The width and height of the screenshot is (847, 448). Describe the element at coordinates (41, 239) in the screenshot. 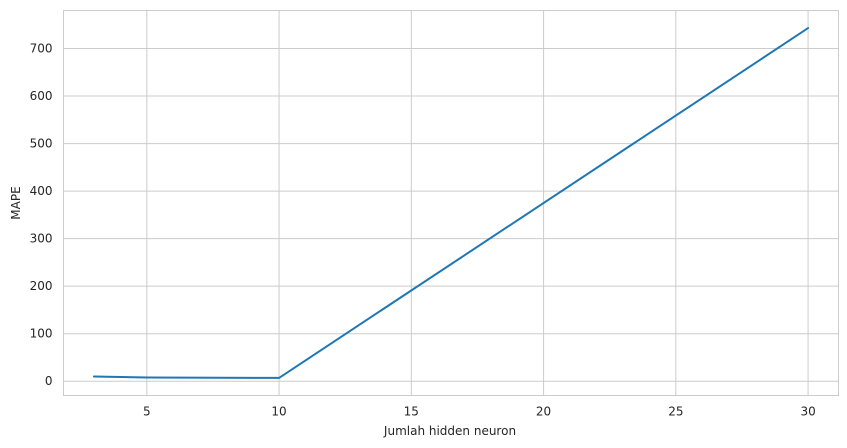

I see `y-tick-label-300: 300` at that location.